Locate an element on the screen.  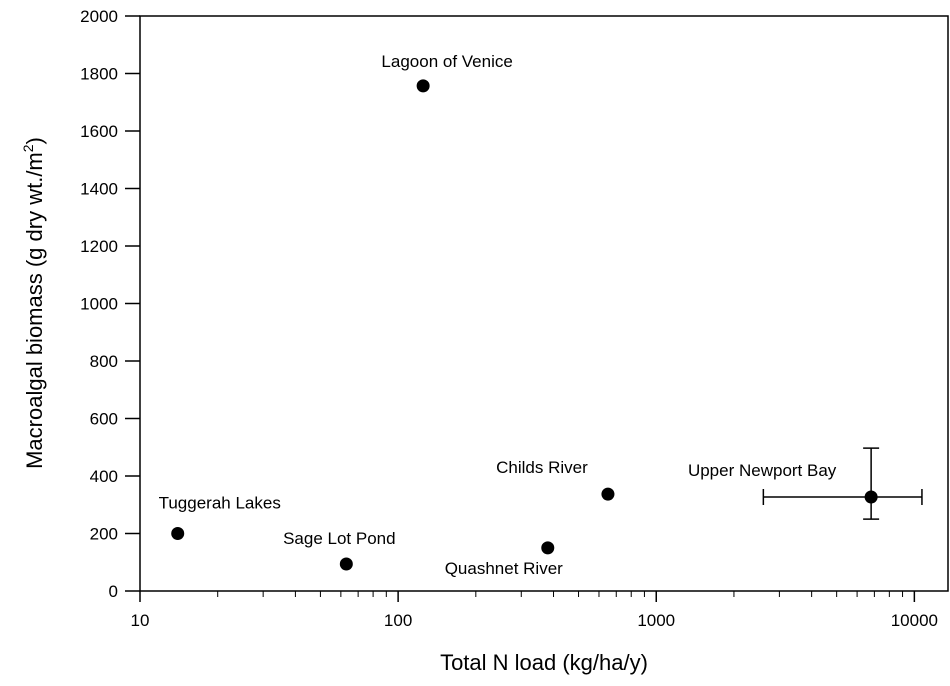
point-label: Quashnet River is located at coordinates (504, 568).